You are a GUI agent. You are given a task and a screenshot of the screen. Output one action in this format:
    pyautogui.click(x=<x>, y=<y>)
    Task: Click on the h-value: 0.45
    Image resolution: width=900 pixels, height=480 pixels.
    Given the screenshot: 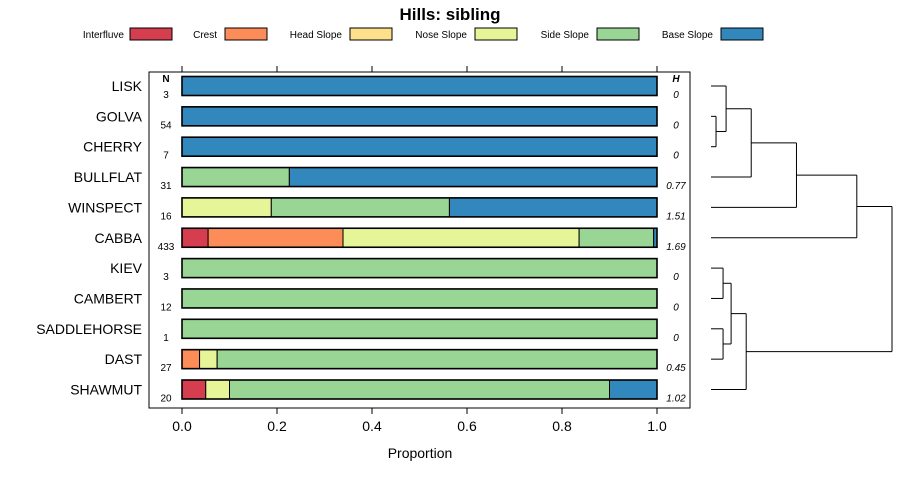 What is the action you would take?
    pyautogui.click(x=676, y=368)
    